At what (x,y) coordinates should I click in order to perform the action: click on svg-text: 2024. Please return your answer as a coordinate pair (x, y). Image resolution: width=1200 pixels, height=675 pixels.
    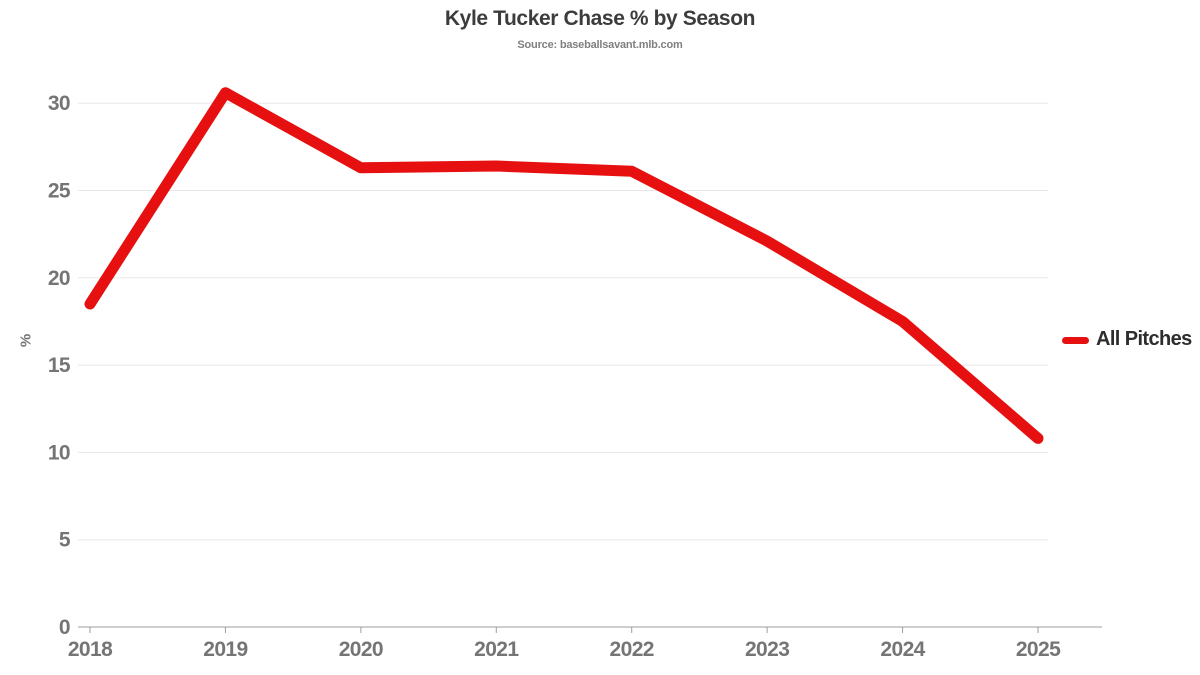
    Looking at the image, I should click on (902, 649).